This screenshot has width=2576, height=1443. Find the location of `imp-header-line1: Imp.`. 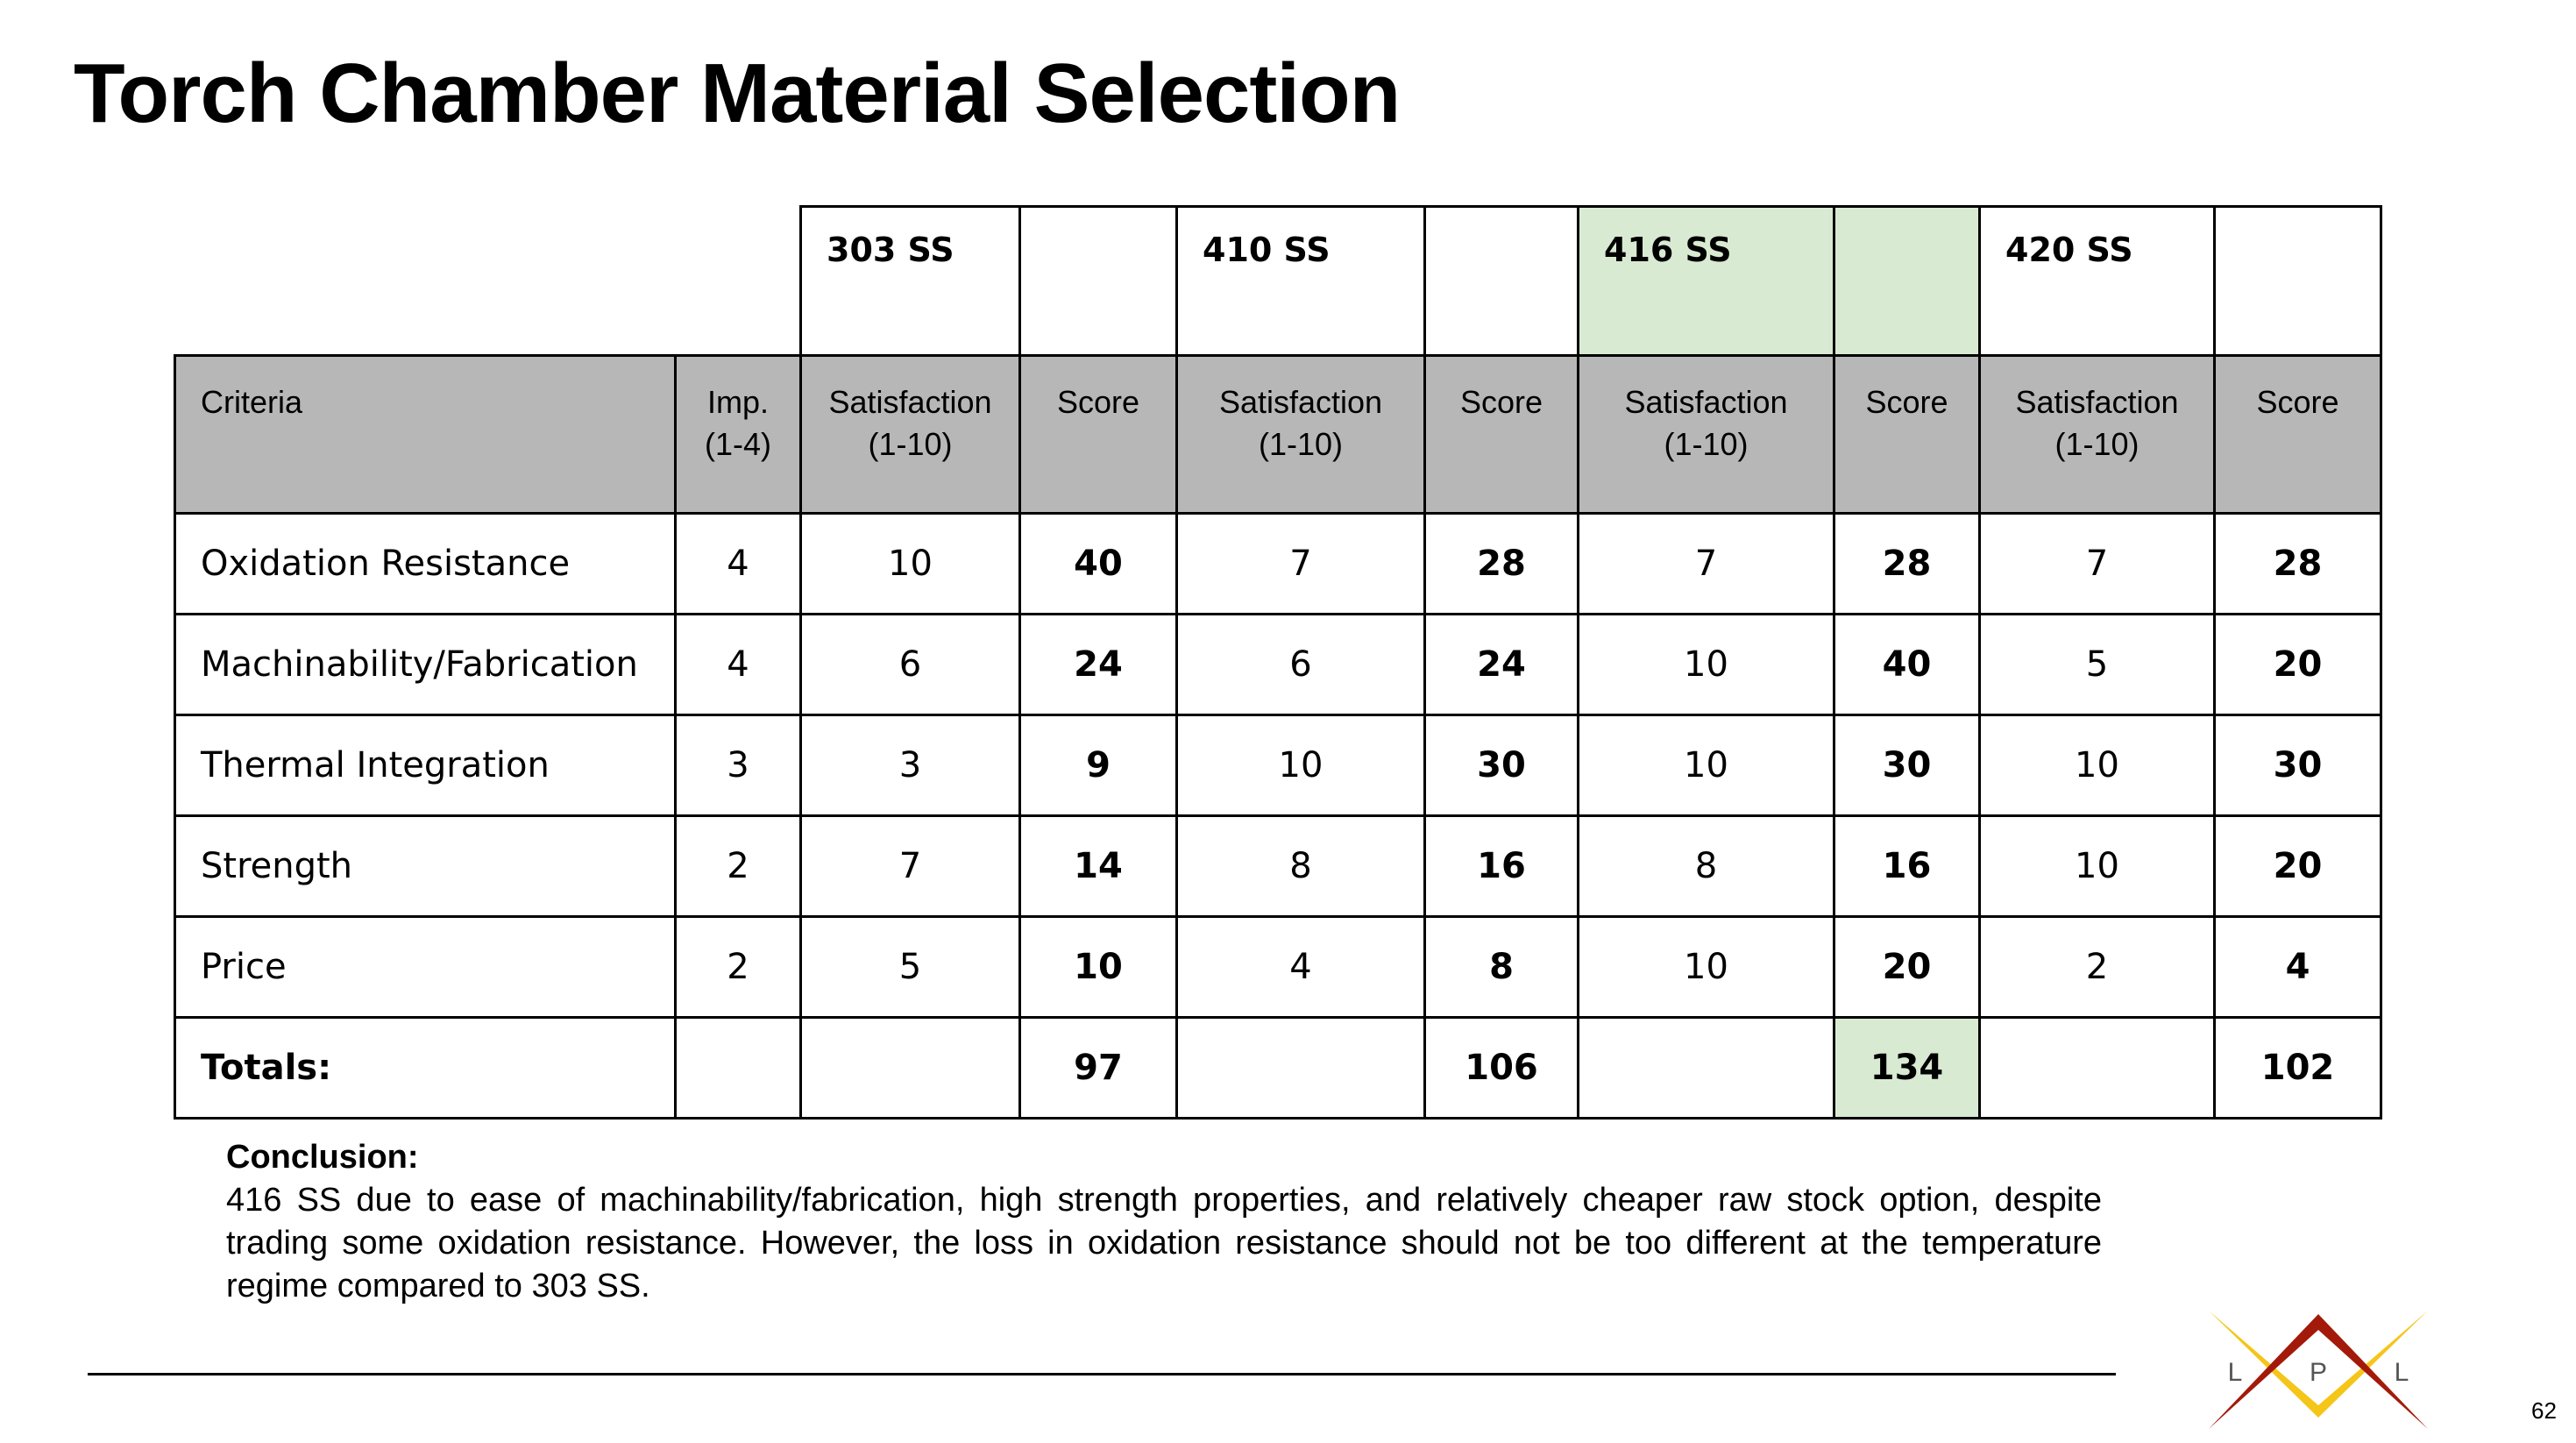

imp-header-line1: Imp. is located at coordinates (737, 402).